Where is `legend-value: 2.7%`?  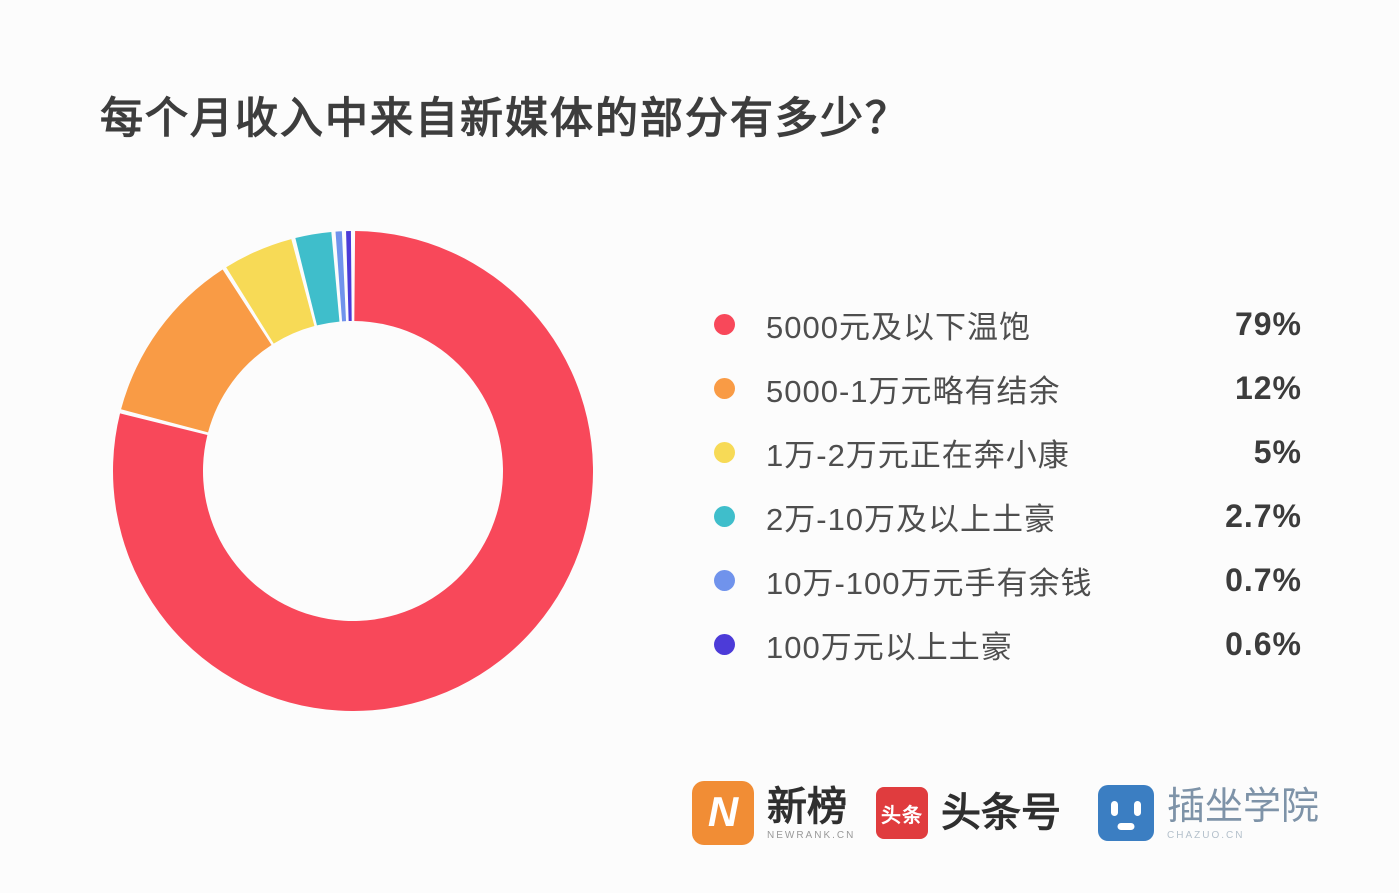 legend-value: 2.7% is located at coordinates (1263, 515).